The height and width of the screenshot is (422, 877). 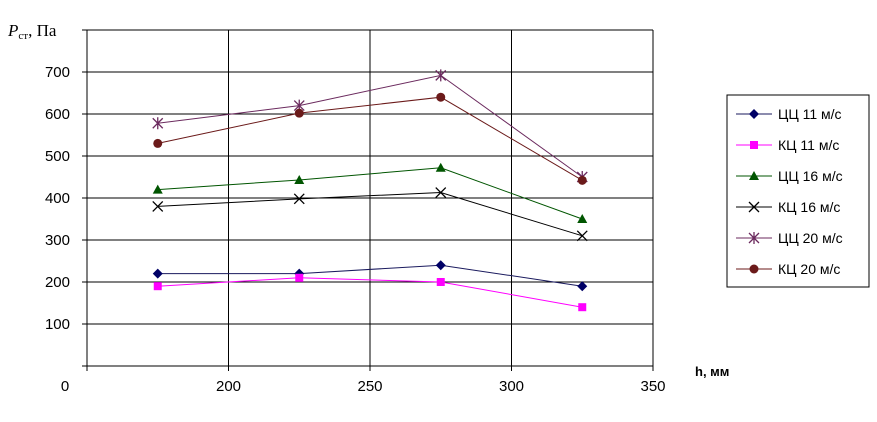 I want to click on legend-box, so click(x=798, y=191).